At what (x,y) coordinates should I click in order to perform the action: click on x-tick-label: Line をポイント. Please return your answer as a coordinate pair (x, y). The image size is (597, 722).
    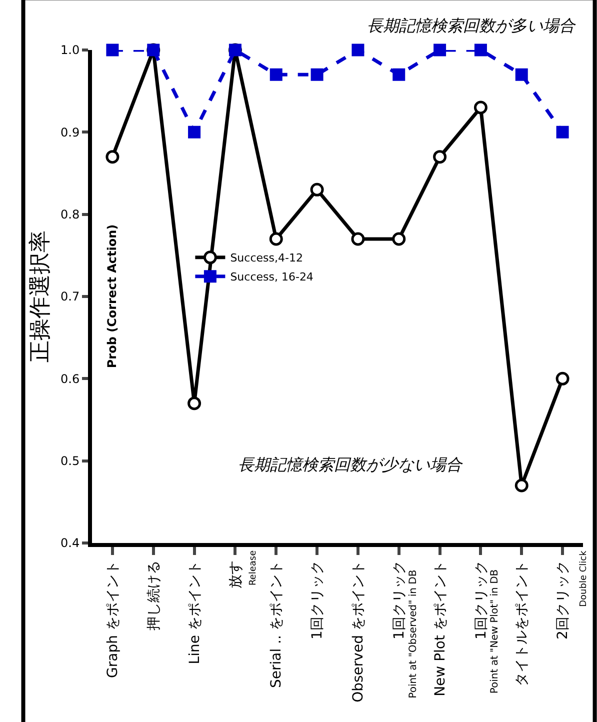
    Looking at the image, I should click on (194, 612).